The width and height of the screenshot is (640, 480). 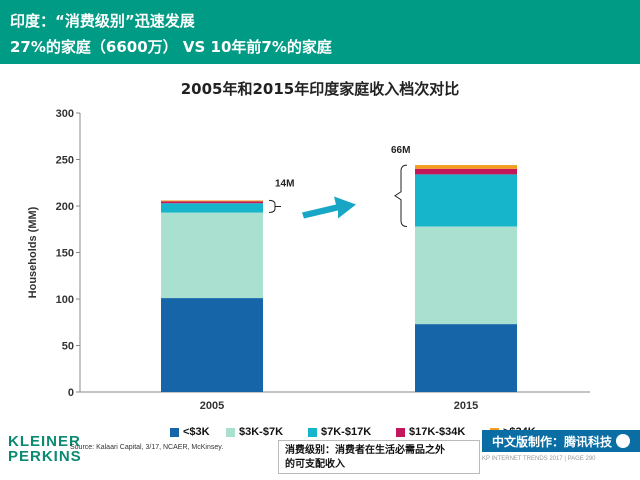 I want to click on chart-title: 2005年和2015年印度家庭收入档次对比, so click(x=320, y=89).